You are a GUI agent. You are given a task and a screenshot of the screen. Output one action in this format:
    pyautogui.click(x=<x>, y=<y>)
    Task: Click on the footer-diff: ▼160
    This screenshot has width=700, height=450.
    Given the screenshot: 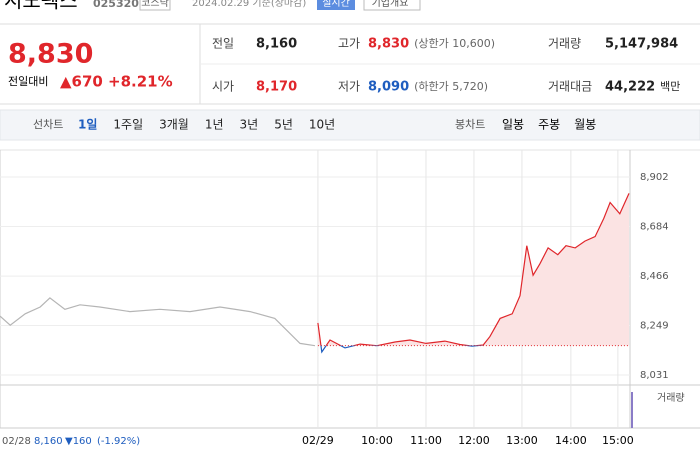 What is the action you would take?
    pyautogui.click(x=78, y=441)
    